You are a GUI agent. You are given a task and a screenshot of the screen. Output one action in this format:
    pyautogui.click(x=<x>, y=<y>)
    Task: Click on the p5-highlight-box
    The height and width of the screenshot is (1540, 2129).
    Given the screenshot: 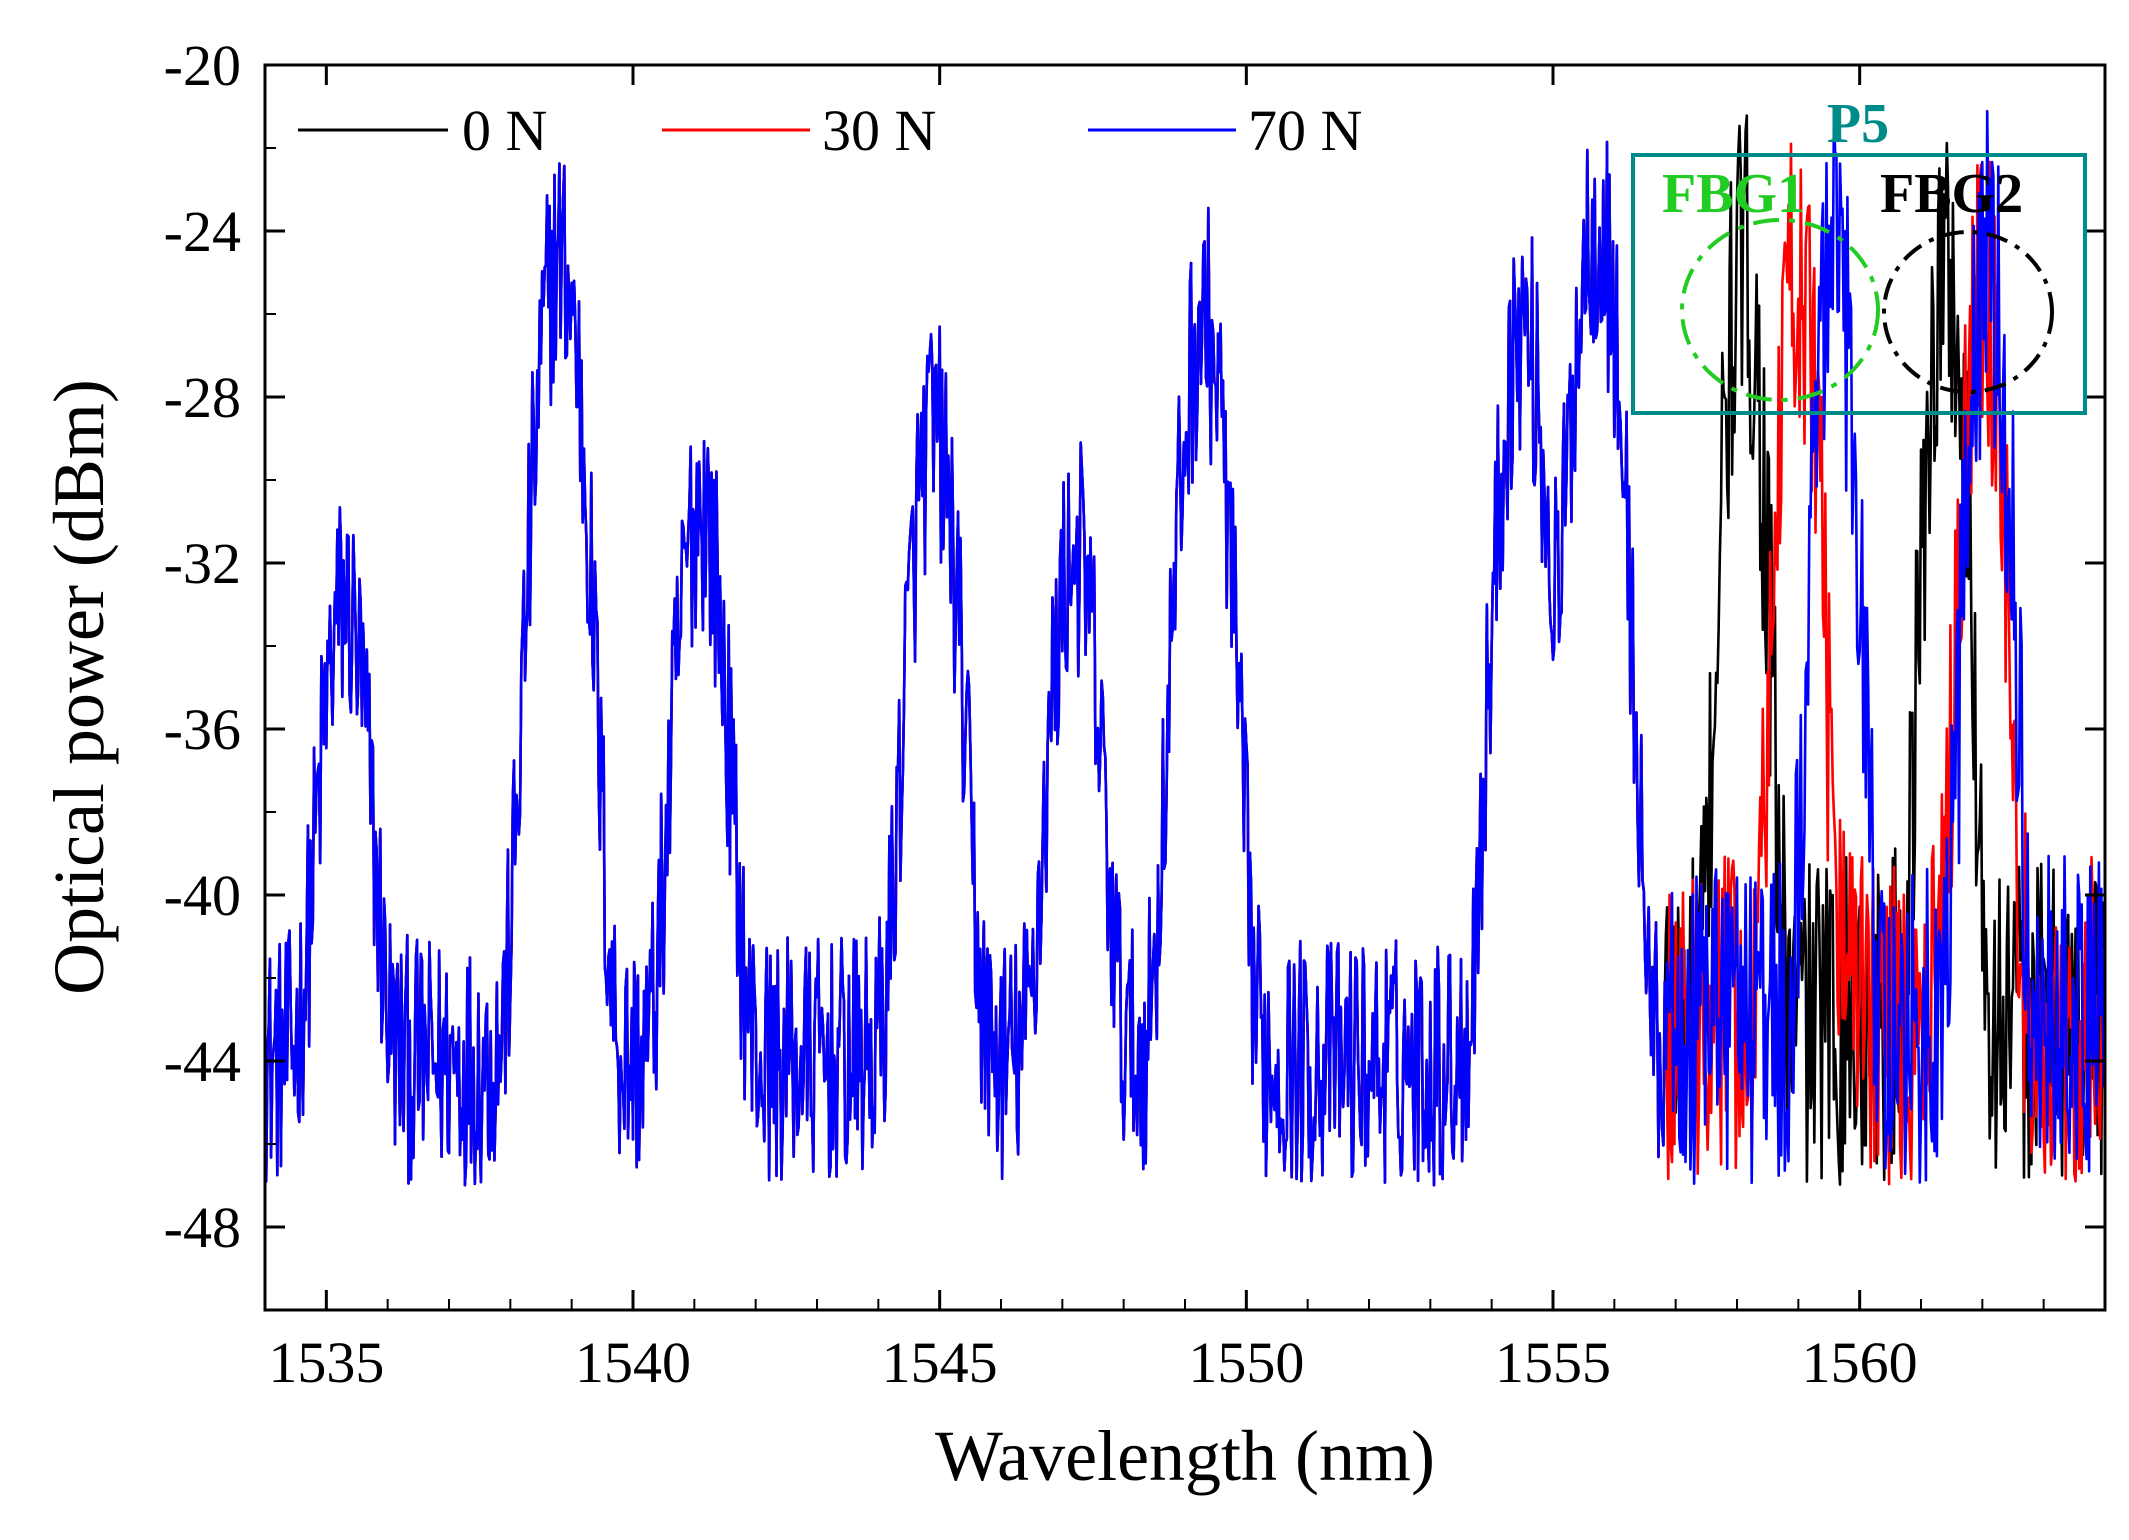 What is the action you would take?
    pyautogui.click(x=1859, y=284)
    